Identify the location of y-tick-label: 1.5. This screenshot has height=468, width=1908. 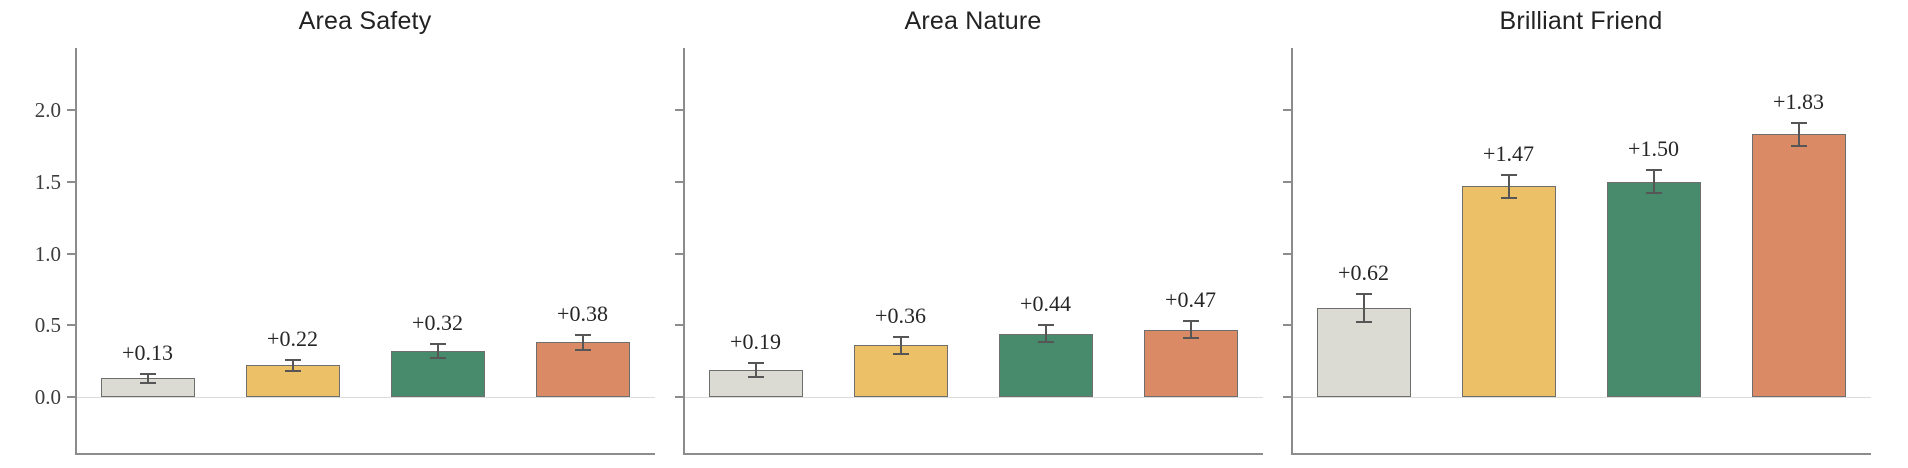
(47, 181).